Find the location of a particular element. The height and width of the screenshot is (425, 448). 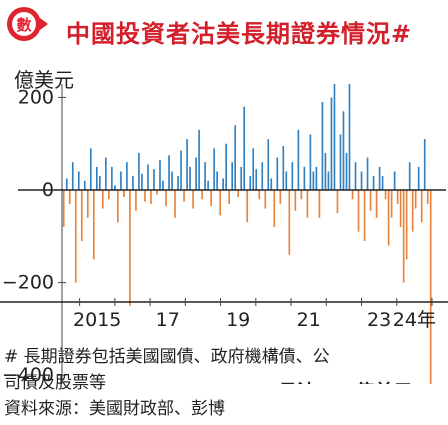

source-note: 資料來源：美國財政部、彭博 is located at coordinates (114, 409).